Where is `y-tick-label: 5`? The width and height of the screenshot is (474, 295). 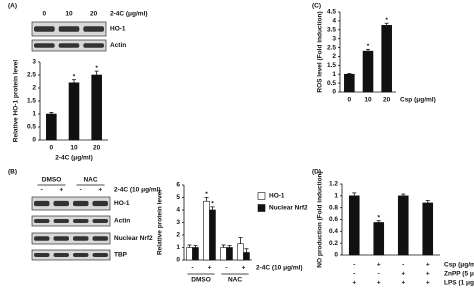 y-tick-label: 5 is located at coordinates (178, 197).